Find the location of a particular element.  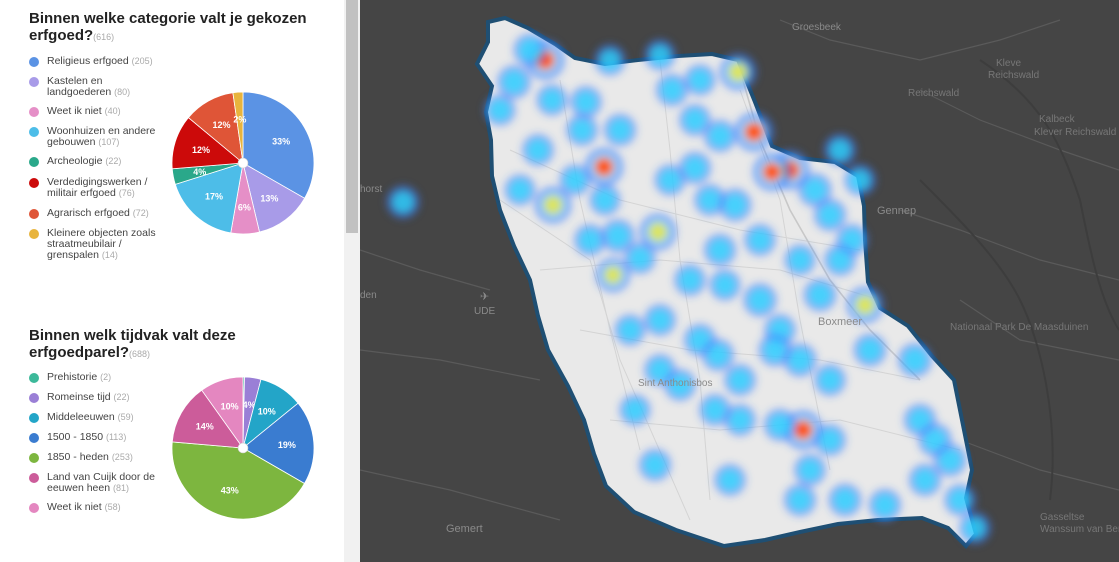

period-legend-item: Romeinse tijd (22) is located at coordinates (99, 397).